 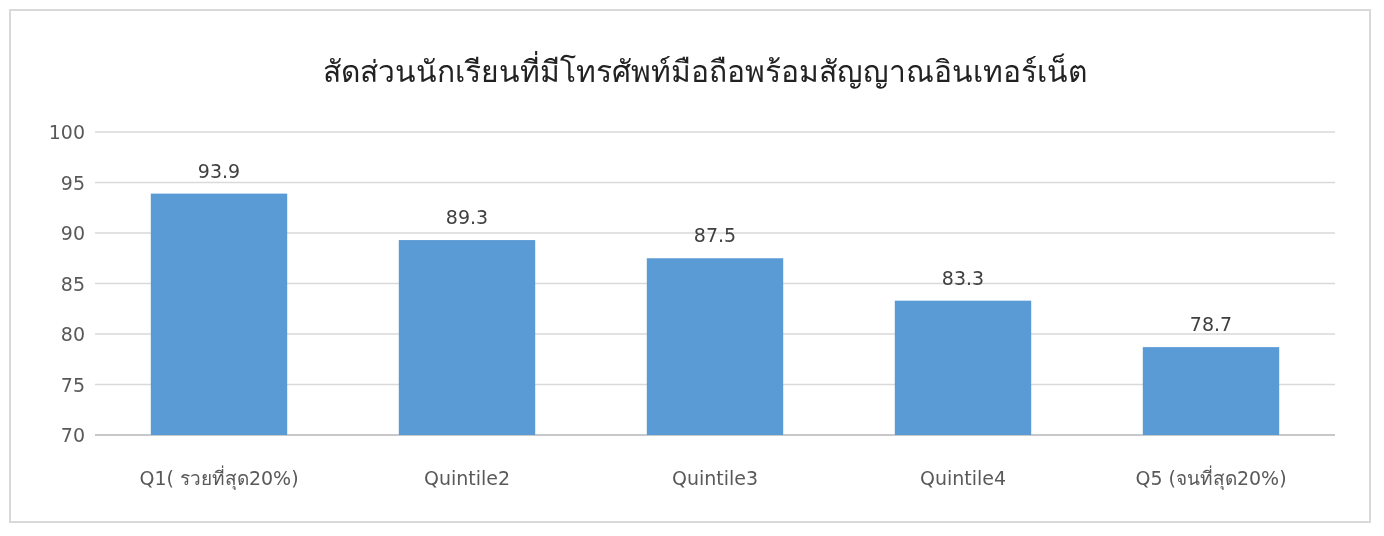 What do you see at coordinates (963, 277) in the screenshot?
I see `data-label: 83.3` at bounding box center [963, 277].